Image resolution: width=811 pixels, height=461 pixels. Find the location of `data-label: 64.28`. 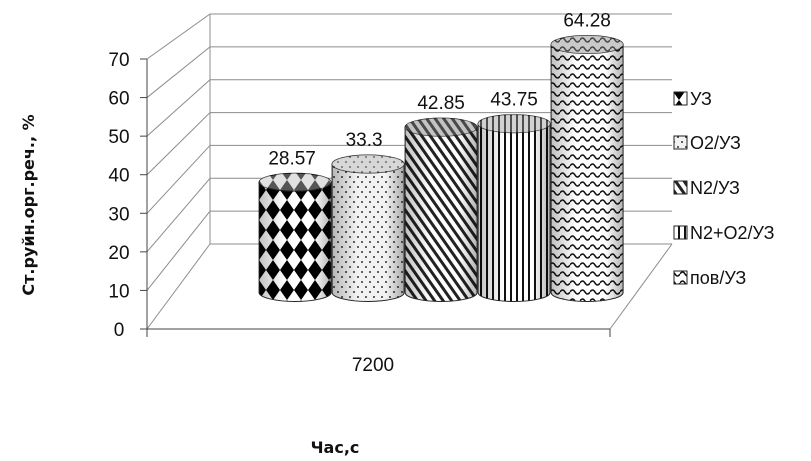

data-label: 64.28 is located at coordinates (587, 21).